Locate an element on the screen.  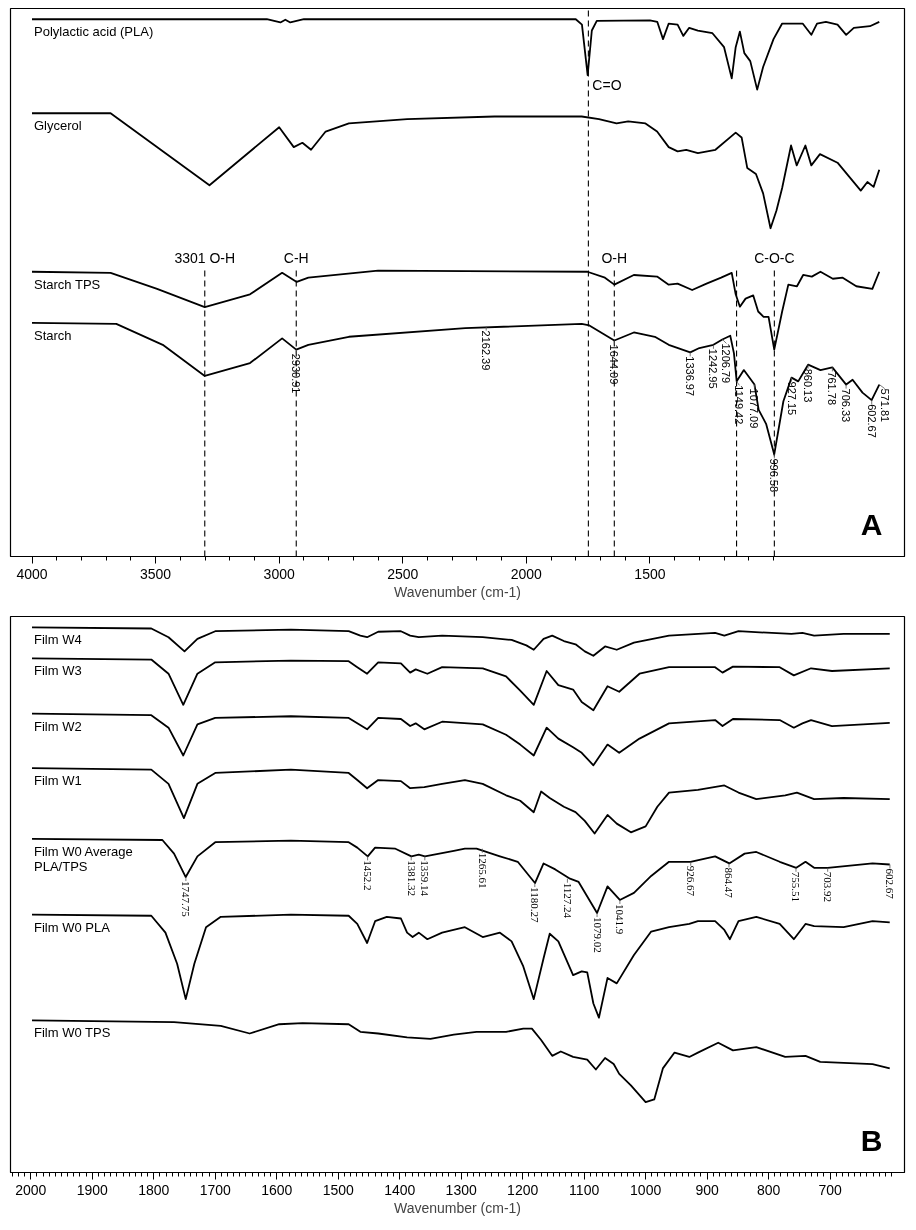
x-tick-label: 3000 is located at coordinates (279, 573).